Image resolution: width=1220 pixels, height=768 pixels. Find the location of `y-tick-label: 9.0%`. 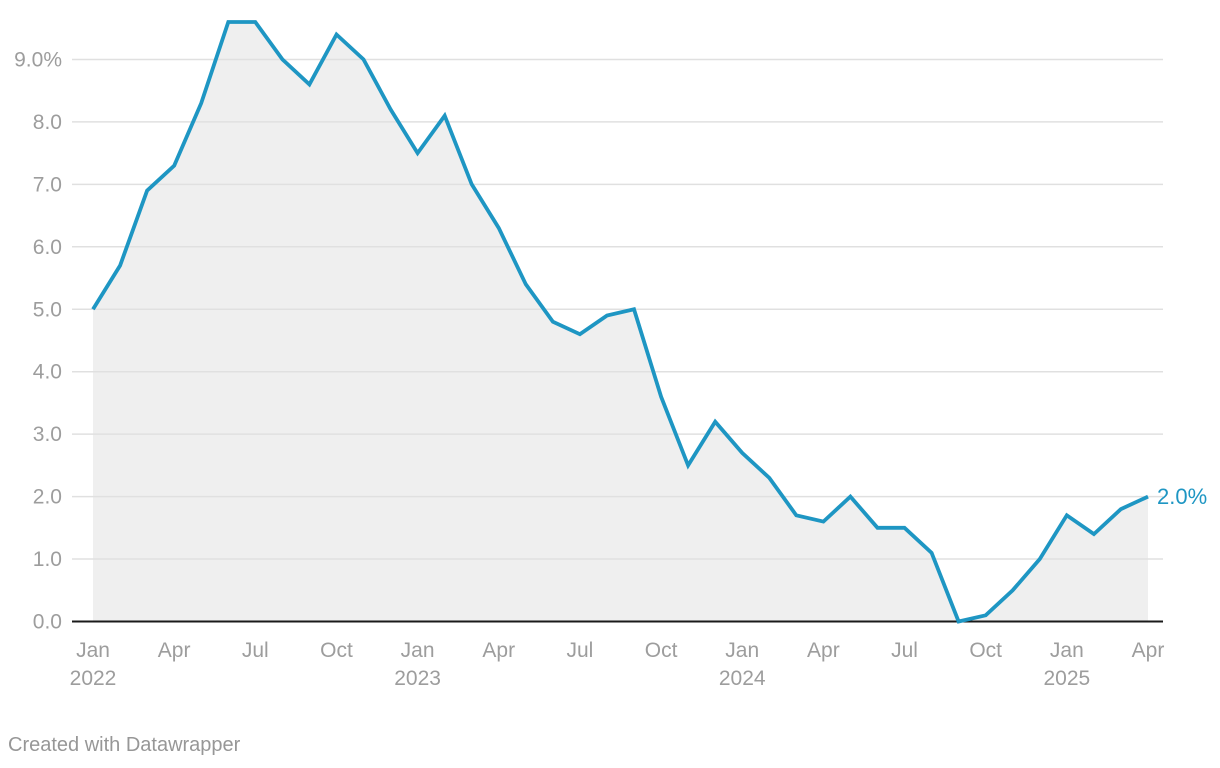

y-tick-label: 9.0% is located at coordinates (38, 59).